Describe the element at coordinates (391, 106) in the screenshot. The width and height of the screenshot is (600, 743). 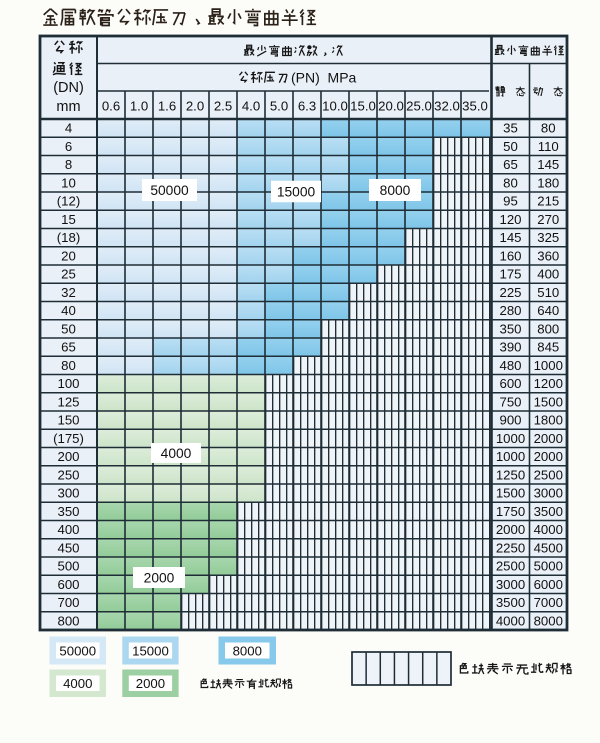
I see `svg-text: 20.0` at that location.